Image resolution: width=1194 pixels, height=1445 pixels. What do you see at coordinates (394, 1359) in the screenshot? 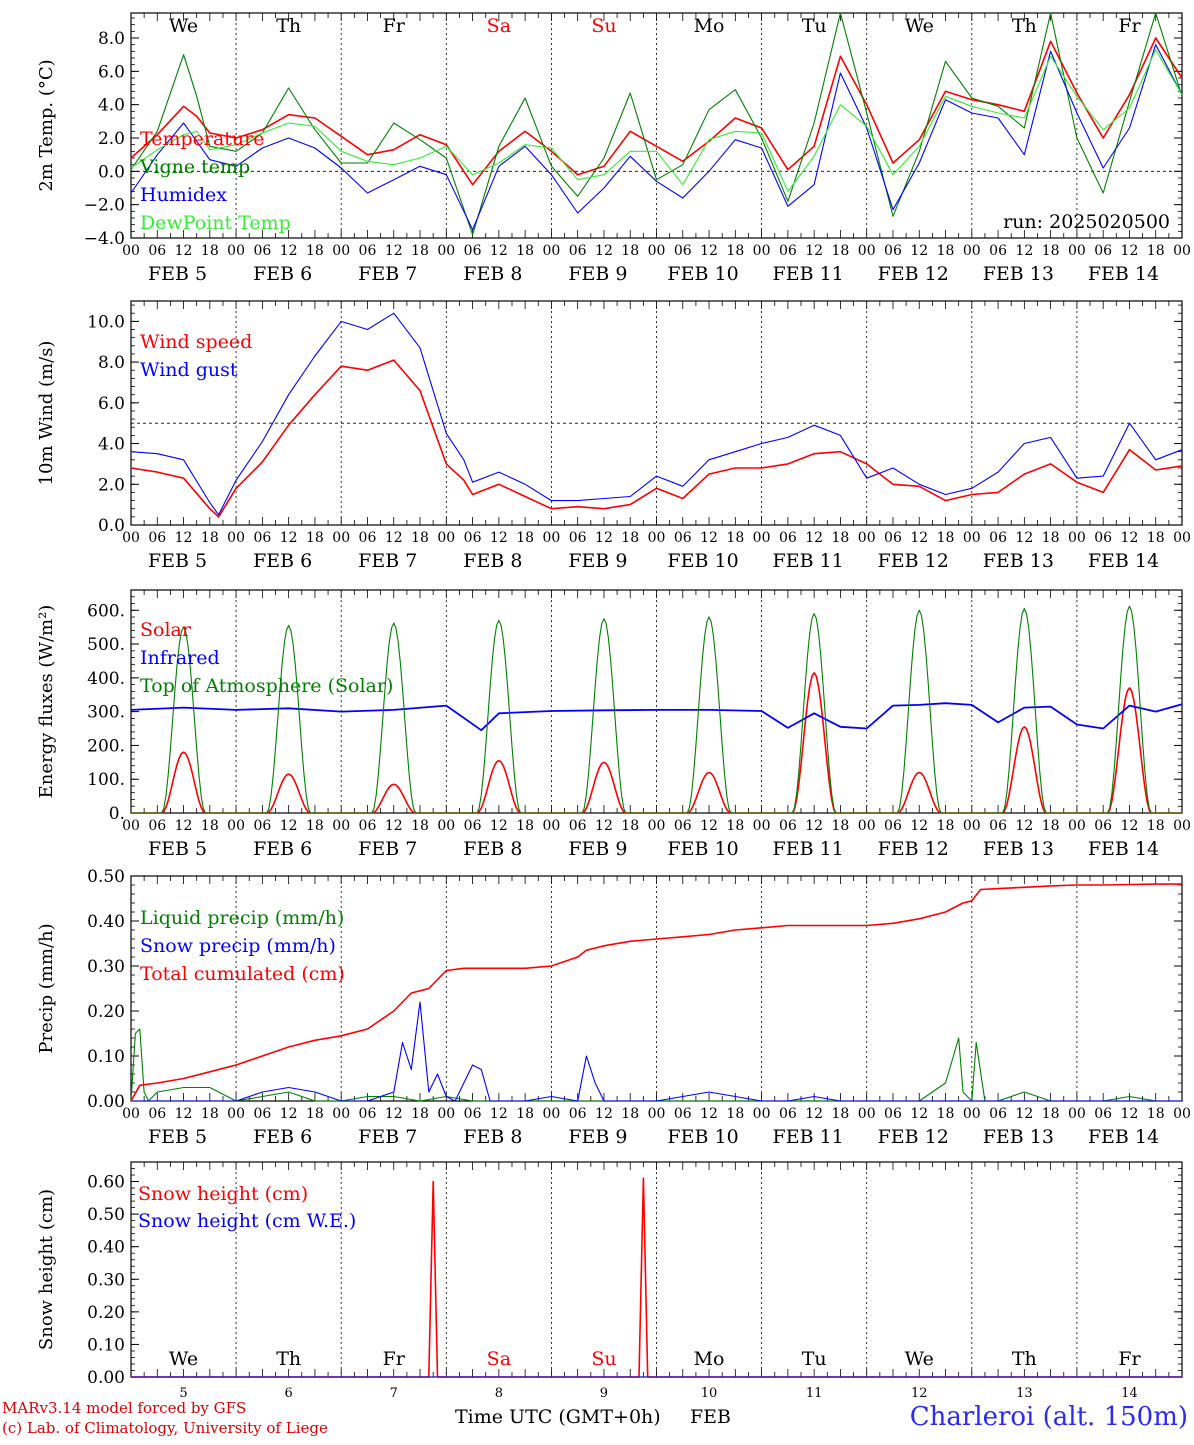
I see `weekday-label: Fr` at bounding box center [394, 1359].